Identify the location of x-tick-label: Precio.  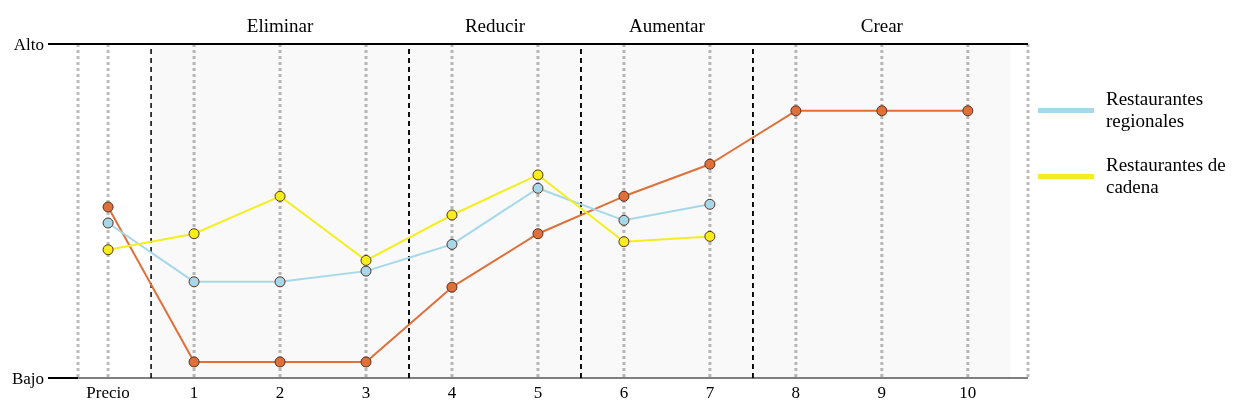
(108, 393).